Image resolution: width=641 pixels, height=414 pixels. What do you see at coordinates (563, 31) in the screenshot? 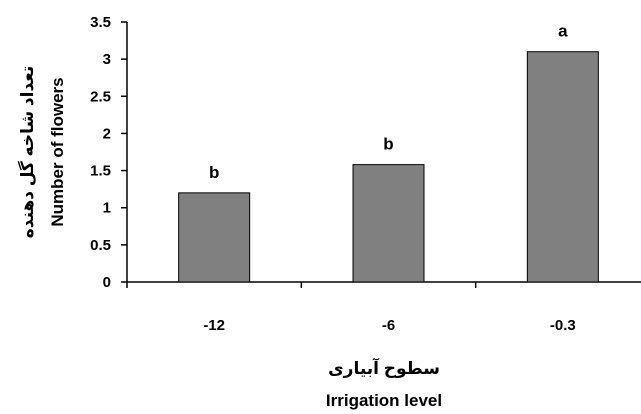
I see `significance-letter: a` at bounding box center [563, 31].